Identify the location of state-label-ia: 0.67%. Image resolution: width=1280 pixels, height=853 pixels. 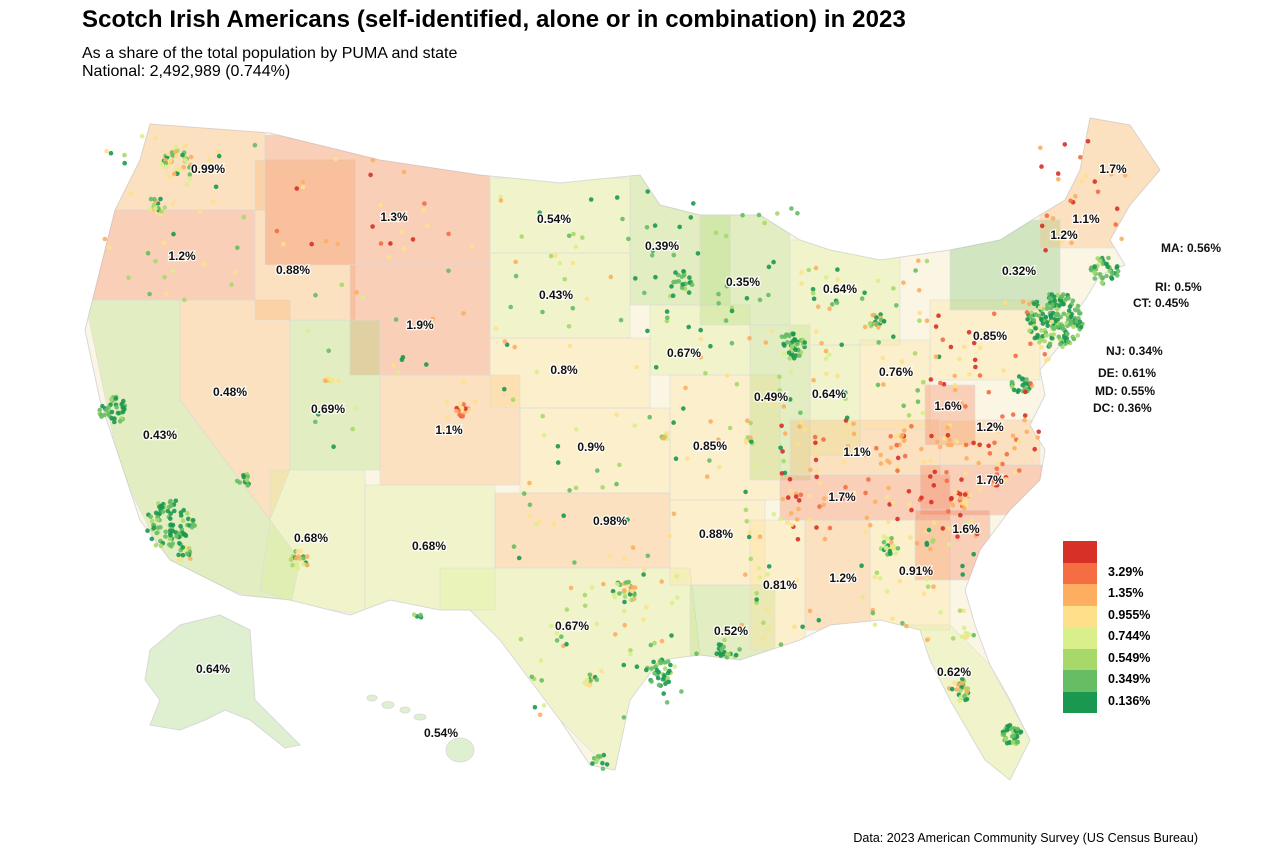
(684, 353).